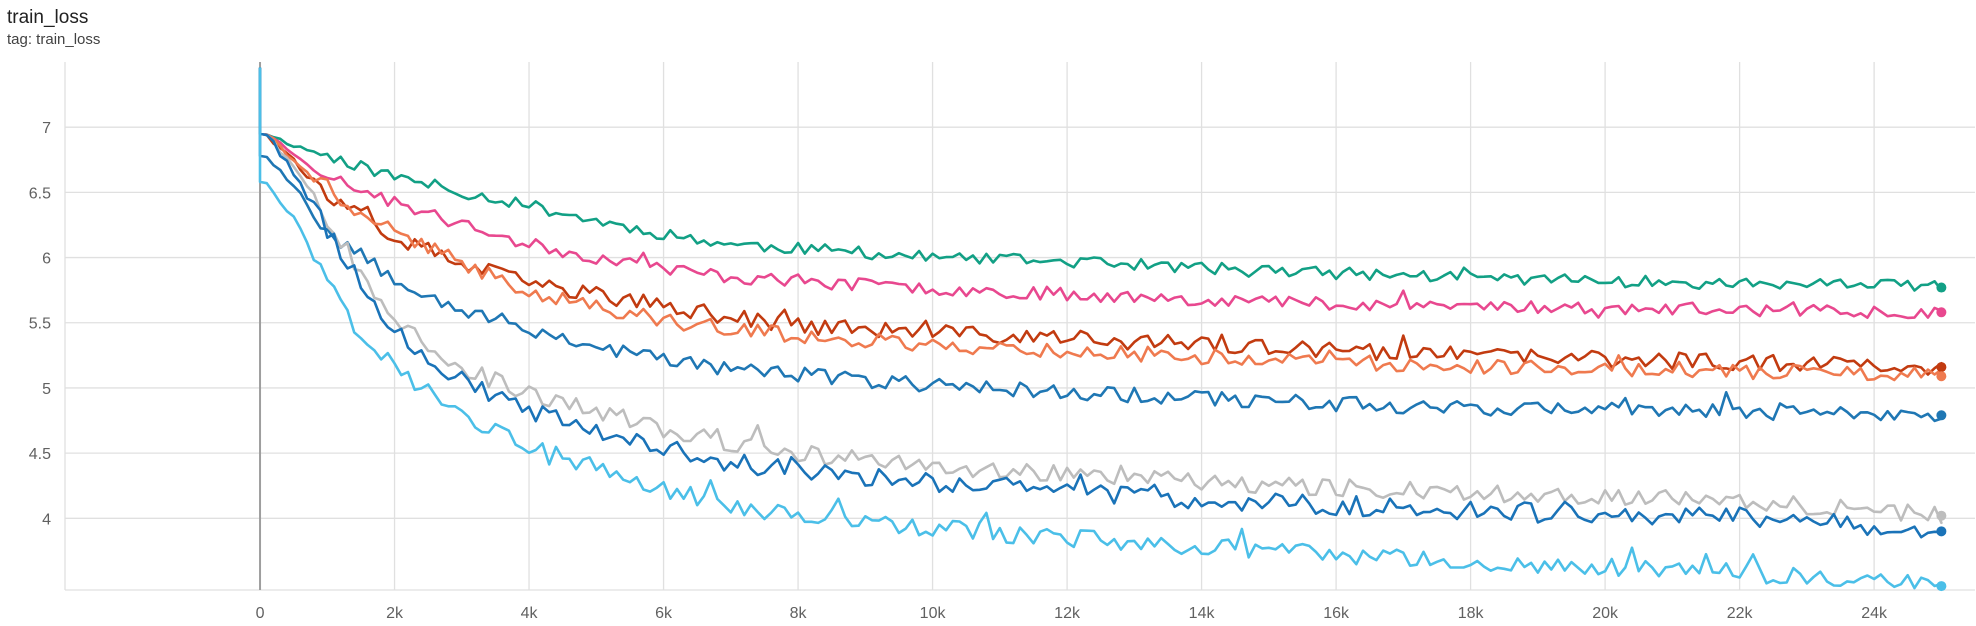 The image size is (1976, 626). What do you see at coordinates (46, 519) in the screenshot?
I see `y-tick-label: 4` at bounding box center [46, 519].